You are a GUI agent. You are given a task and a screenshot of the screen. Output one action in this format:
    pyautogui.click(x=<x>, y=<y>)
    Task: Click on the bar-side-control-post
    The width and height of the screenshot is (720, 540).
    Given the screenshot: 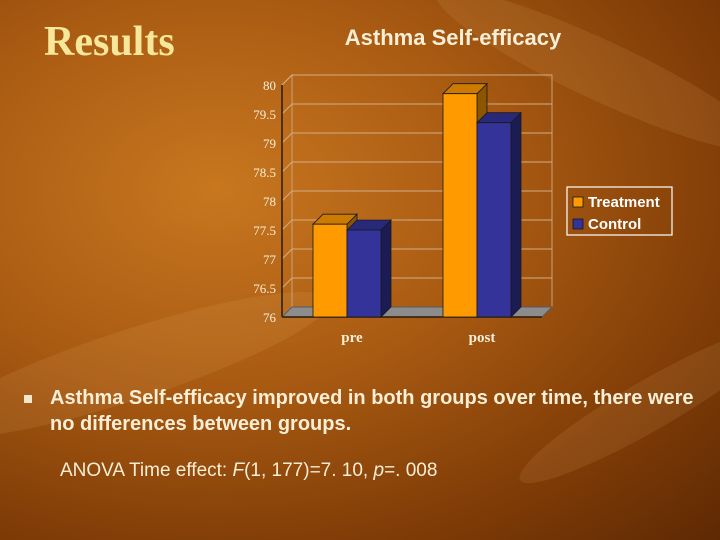 What is the action you would take?
    pyautogui.click(x=516, y=214)
    